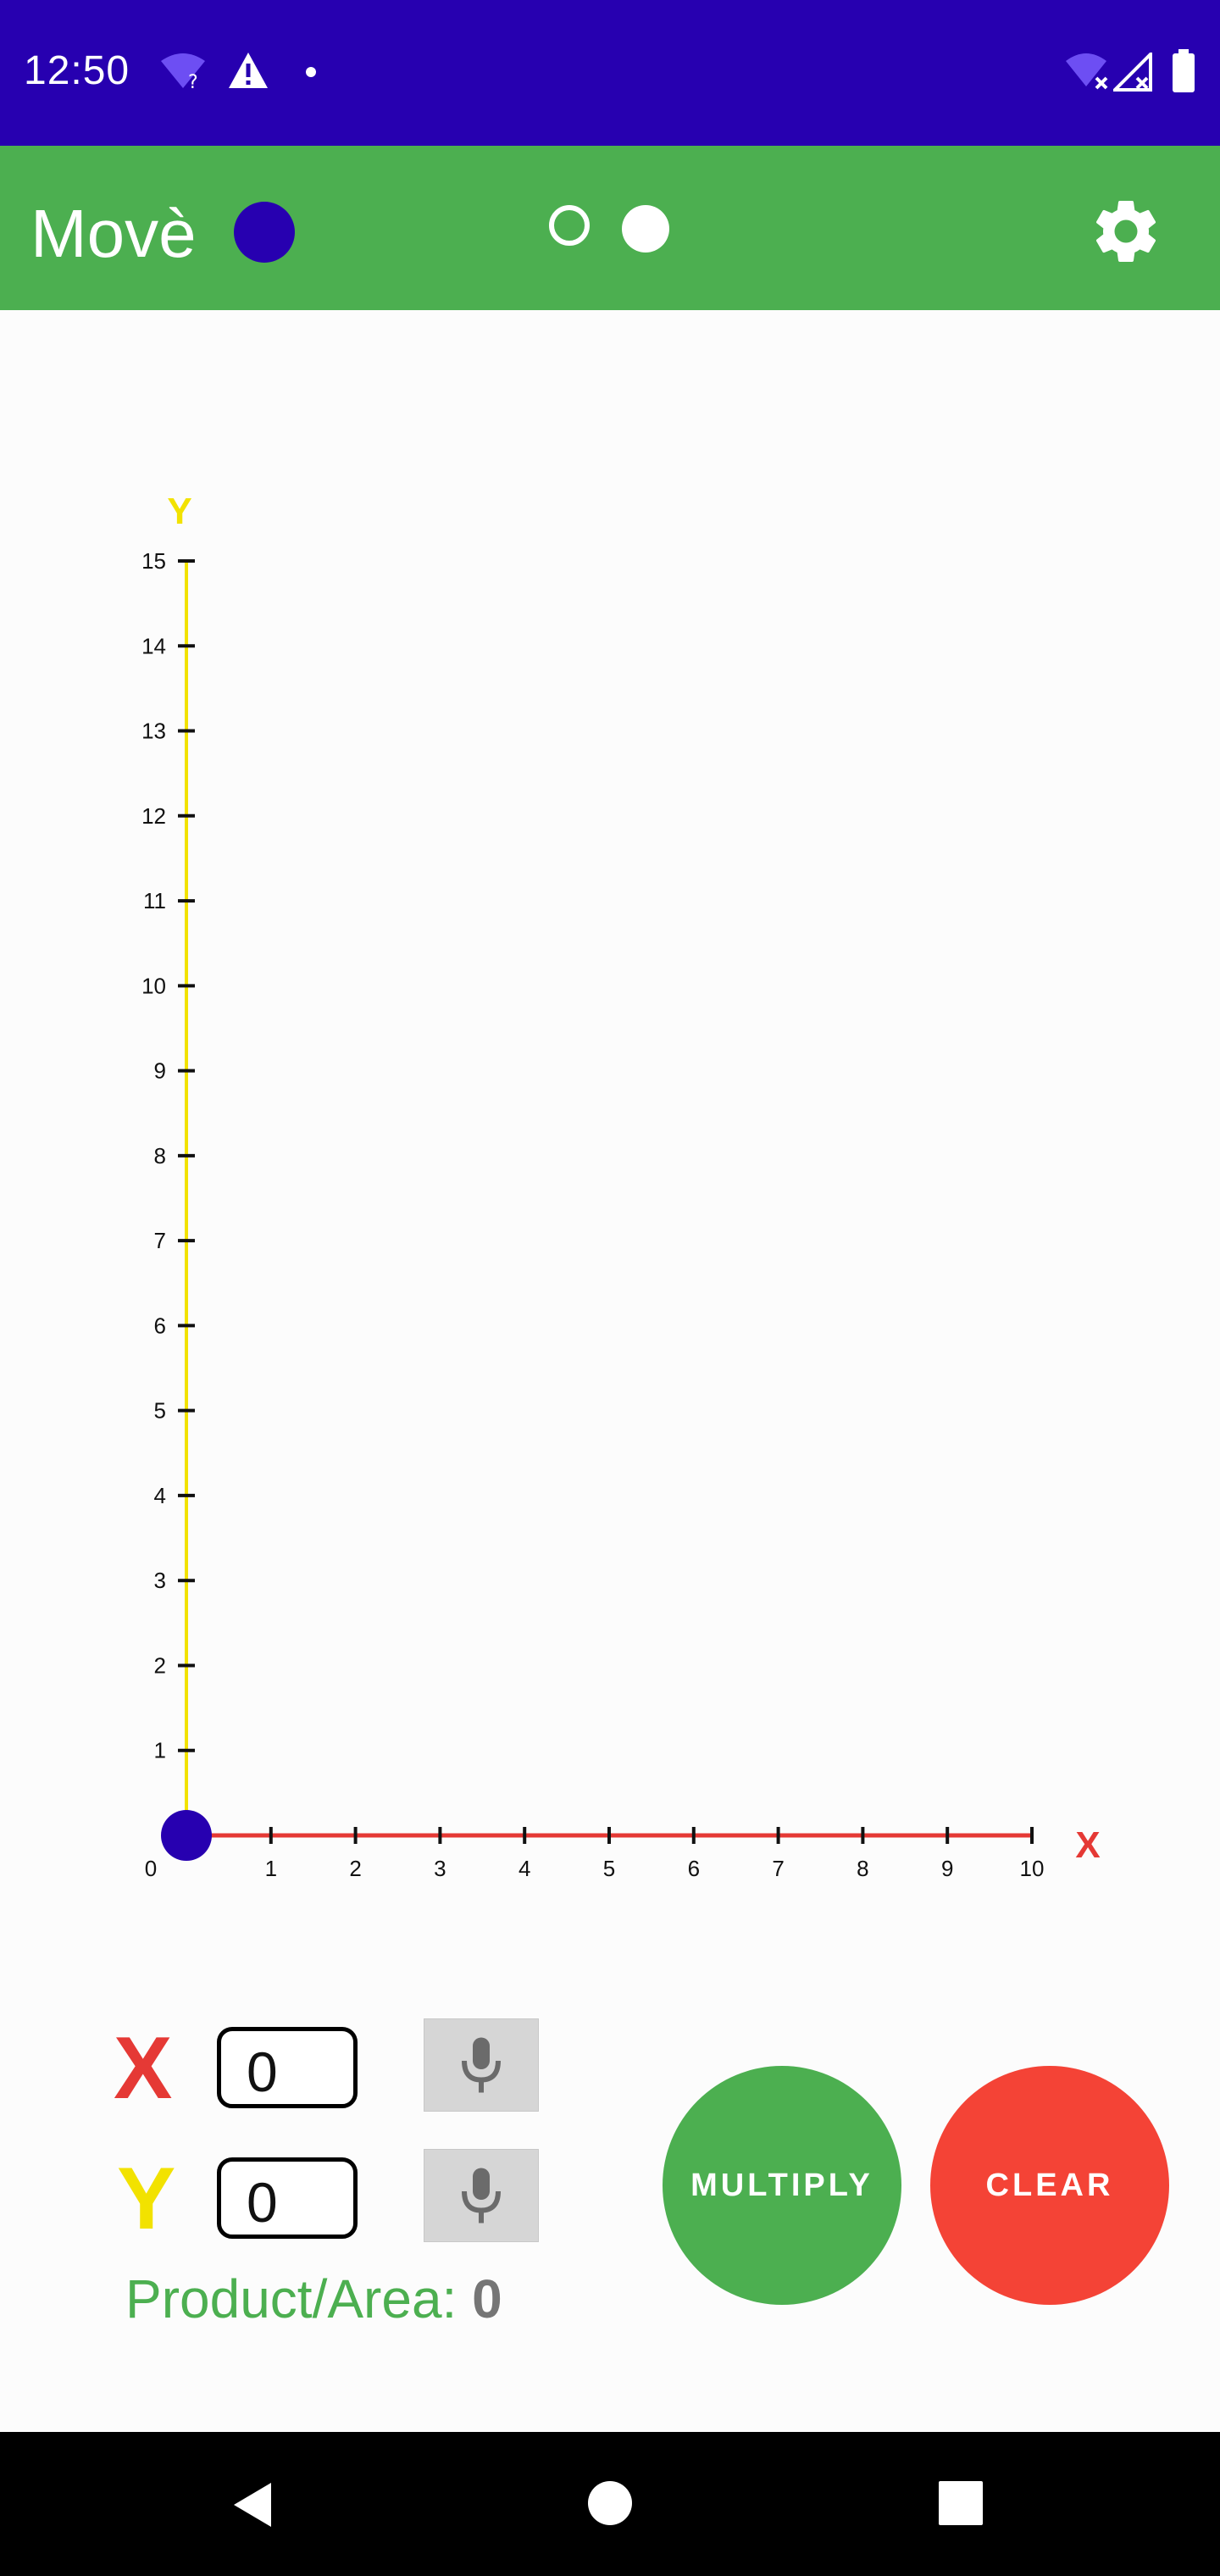 Image resolution: width=1220 pixels, height=2576 pixels. I want to click on y-tick-label: 12, so click(153, 816).